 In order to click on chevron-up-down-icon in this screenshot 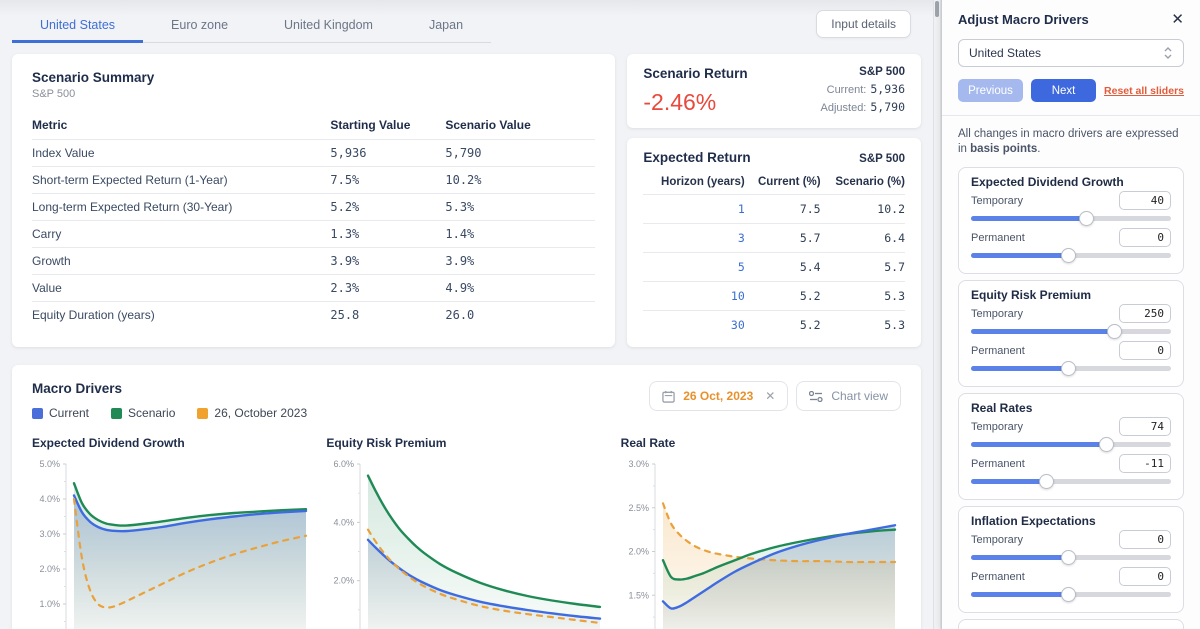, I will do `click(1168, 53)`.